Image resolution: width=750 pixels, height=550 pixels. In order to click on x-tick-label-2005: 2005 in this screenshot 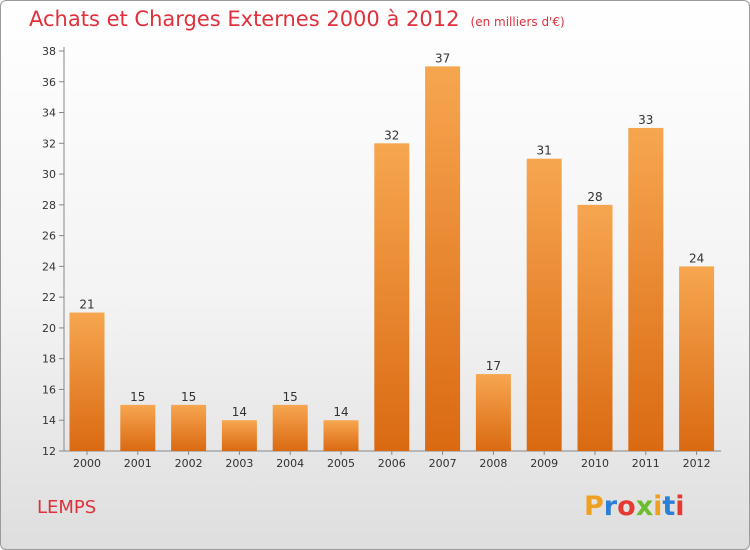, I will do `click(341, 463)`.